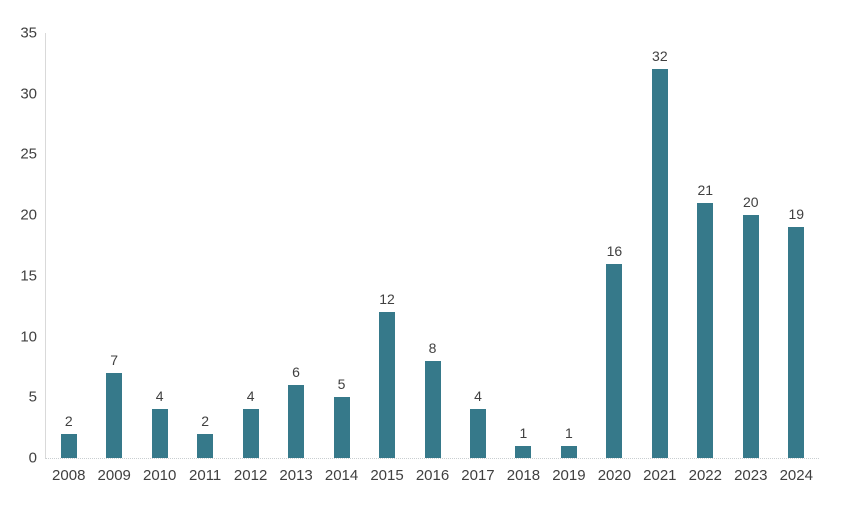  What do you see at coordinates (296, 421) in the screenshot?
I see `bar-2013` at bounding box center [296, 421].